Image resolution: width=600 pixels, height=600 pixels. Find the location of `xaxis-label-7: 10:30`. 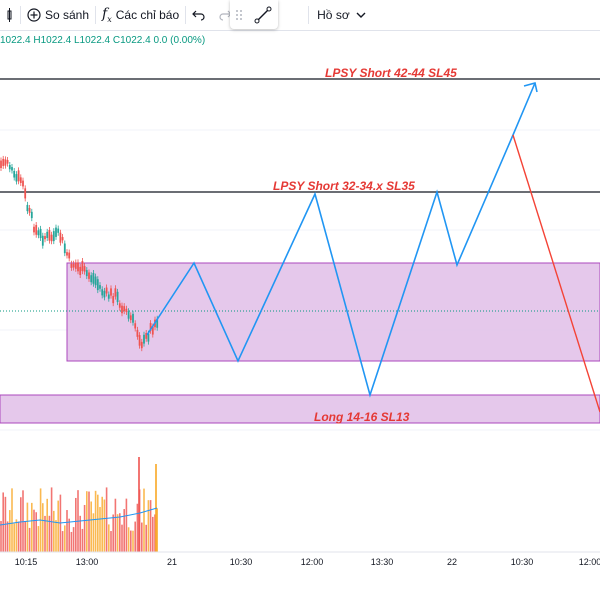

xaxis-label-7: 10:30 is located at coordinates (522, 562).